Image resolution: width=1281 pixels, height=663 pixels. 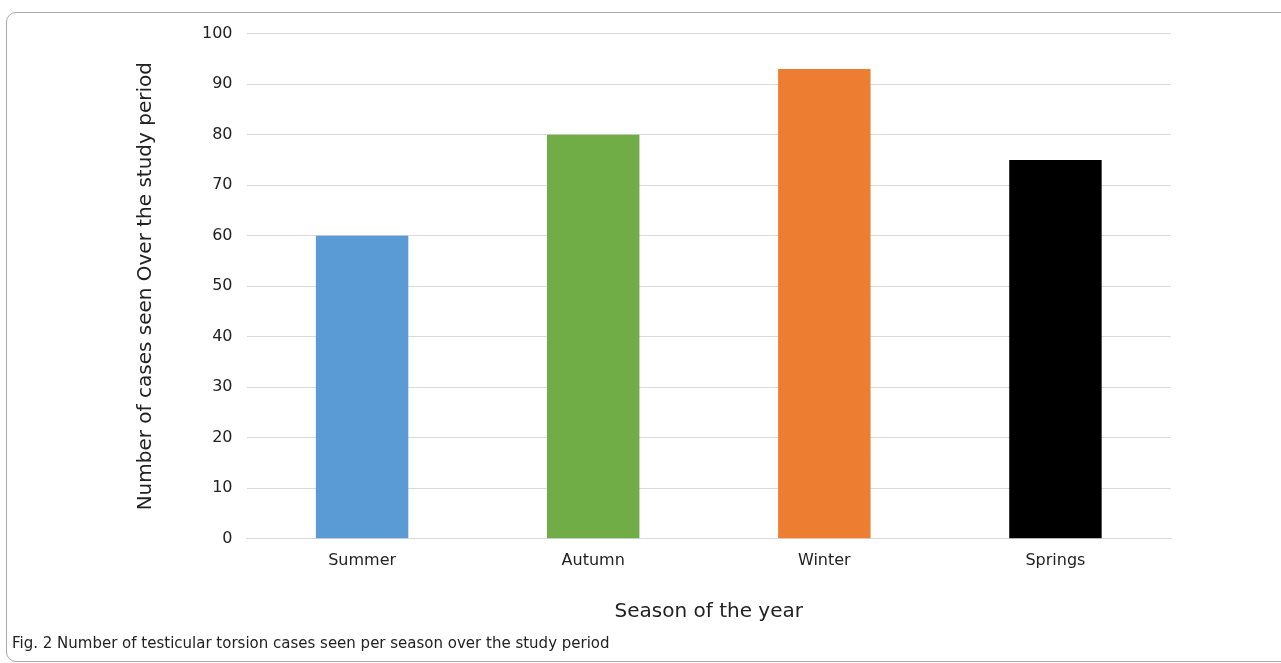 I want to click on y-tick-label: 70, so click(x=222, y=184).